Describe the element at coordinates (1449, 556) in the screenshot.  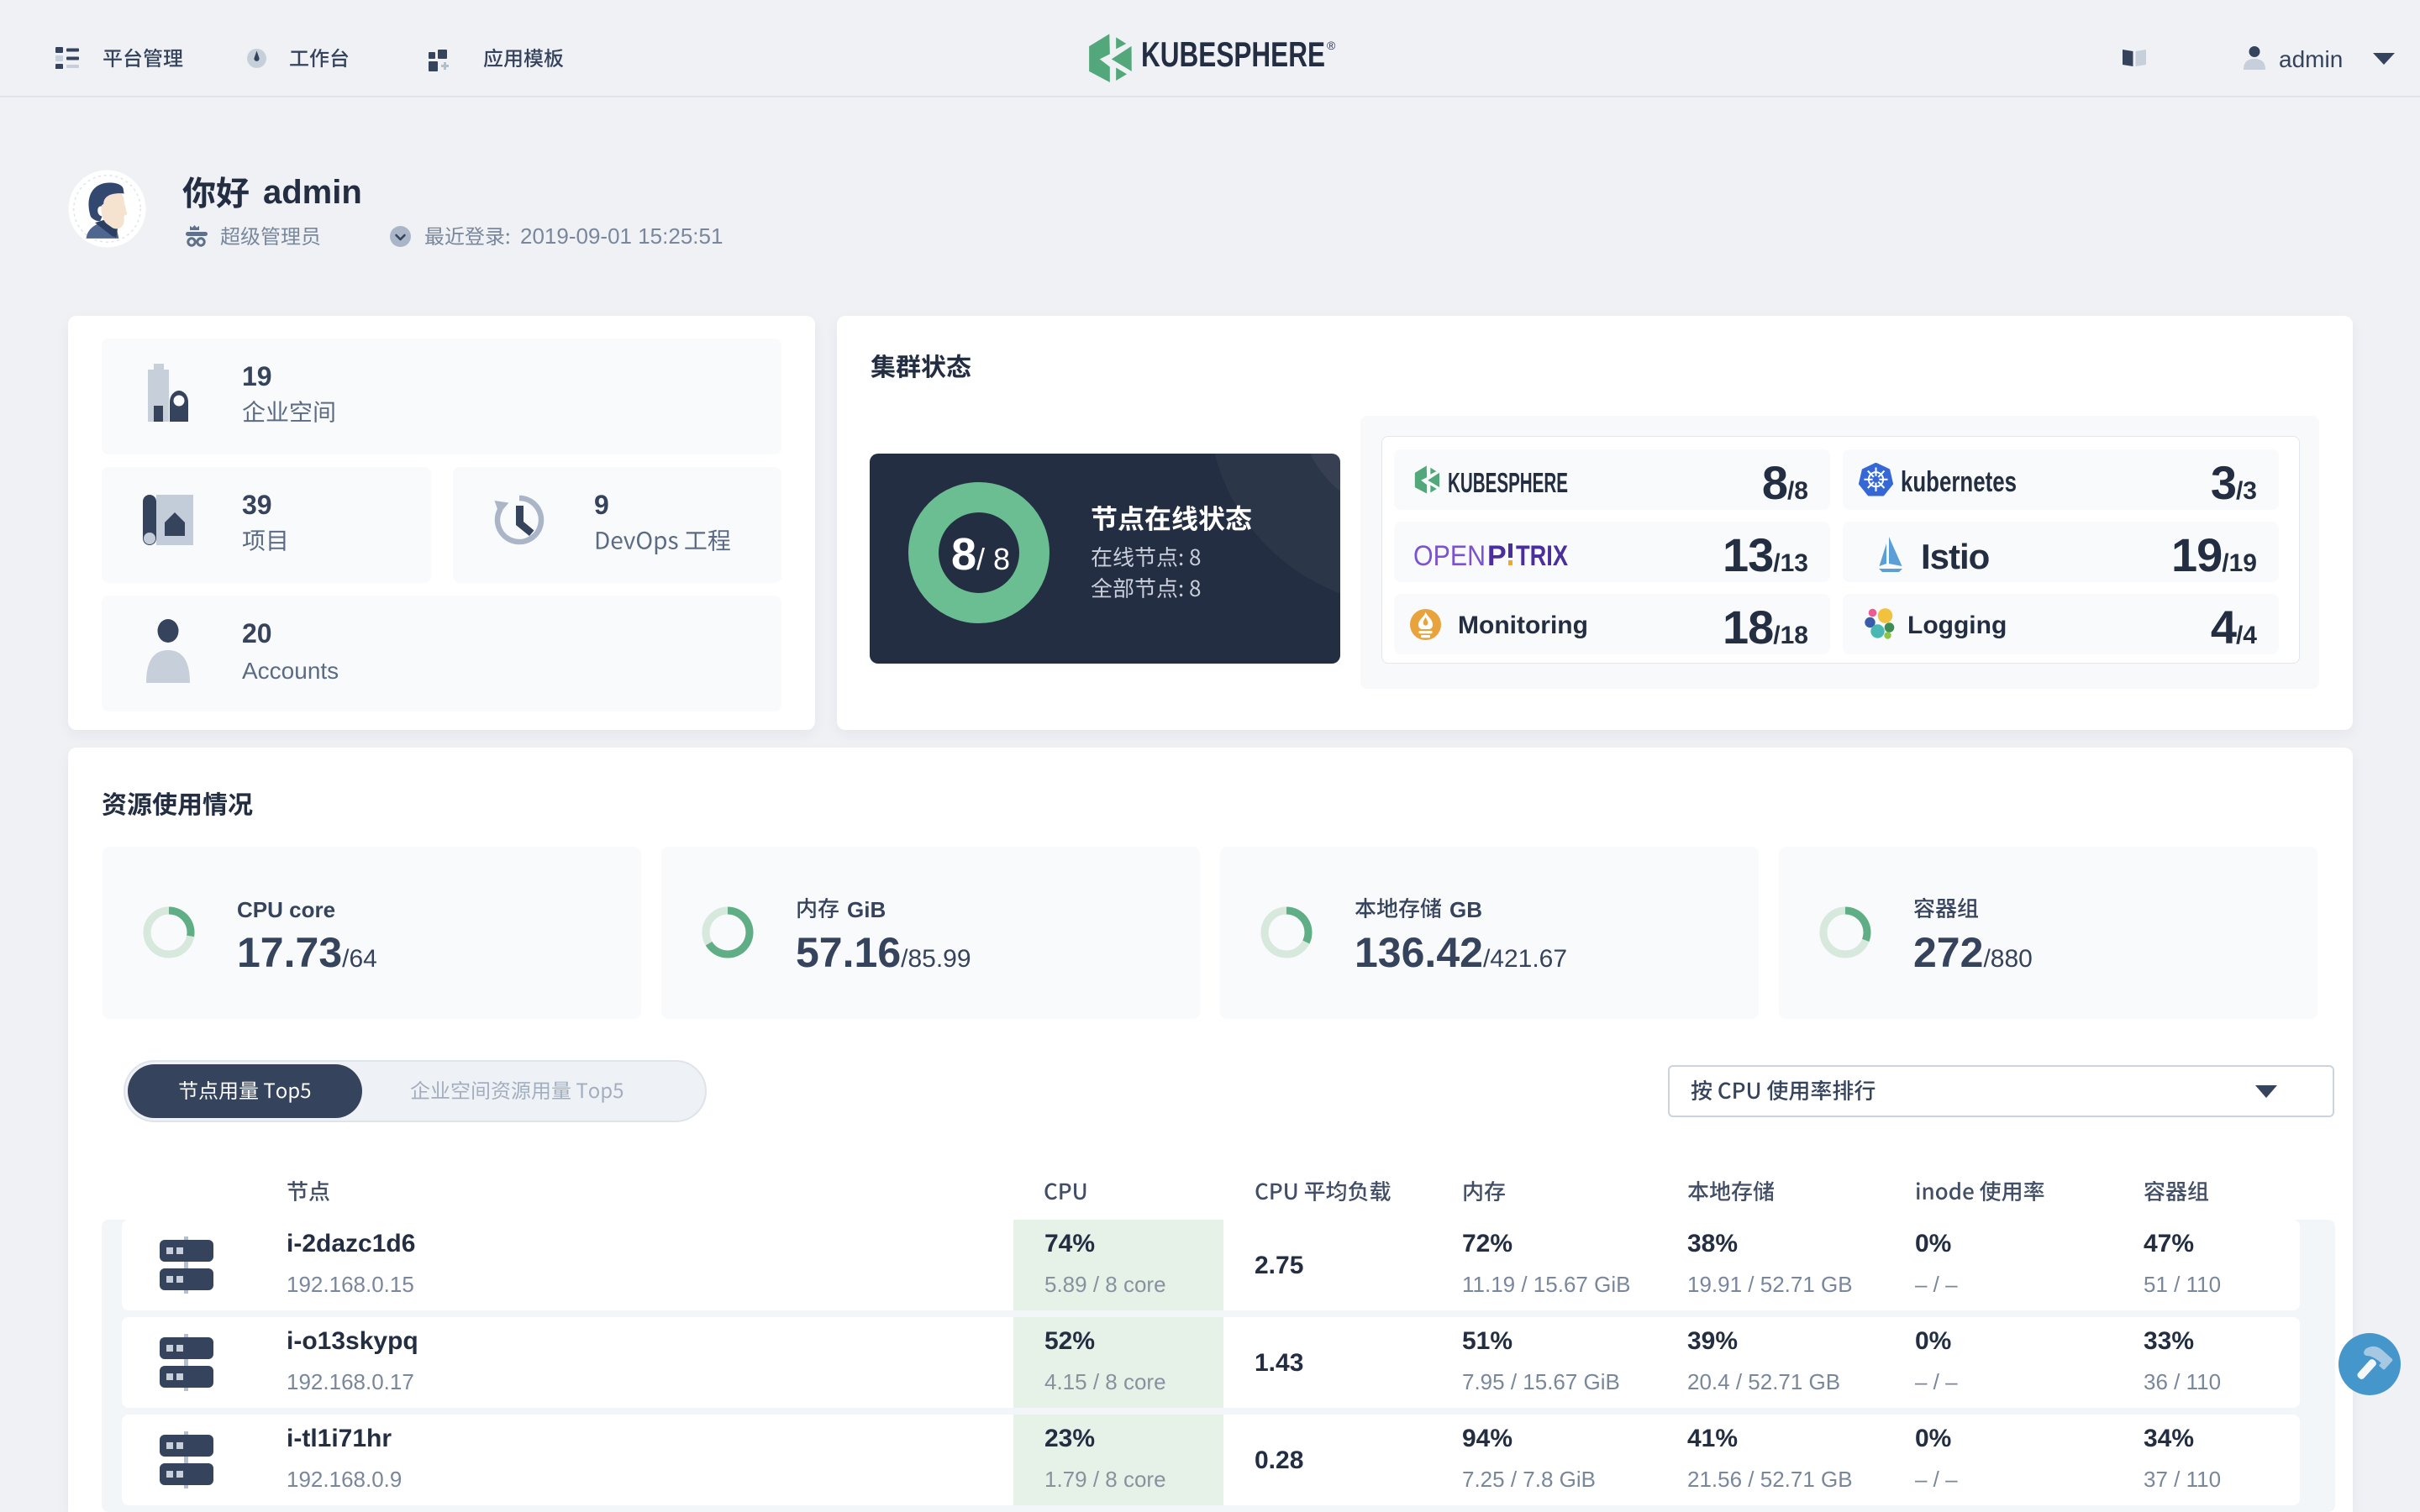
I see `svg-text: OPEN` at that location.